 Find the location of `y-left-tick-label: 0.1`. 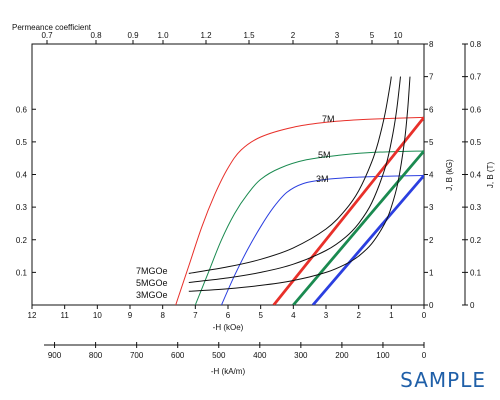

y-left-tick-label: 0.1 is located at coordinates (22, 272).